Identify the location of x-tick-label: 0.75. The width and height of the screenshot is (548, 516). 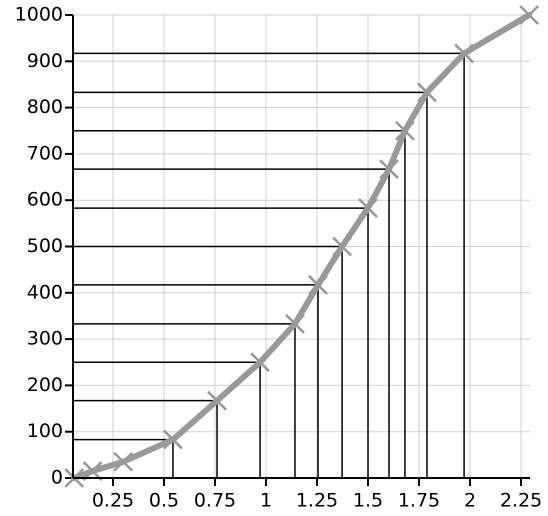
(215, 501).